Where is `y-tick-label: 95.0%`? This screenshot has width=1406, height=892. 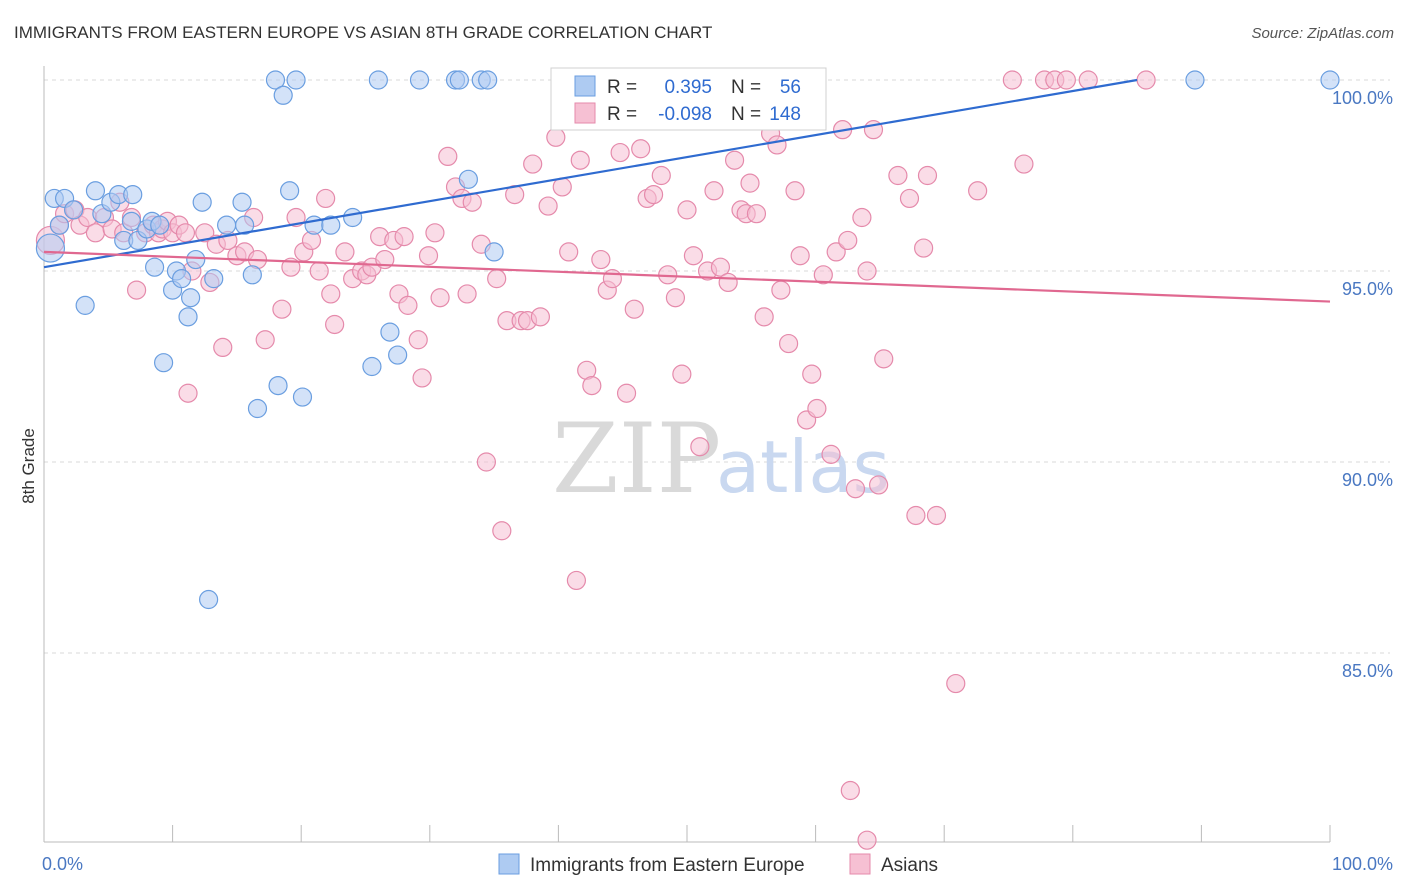 y-tick-label: 95.0% is located at coordinates (1367, 289).